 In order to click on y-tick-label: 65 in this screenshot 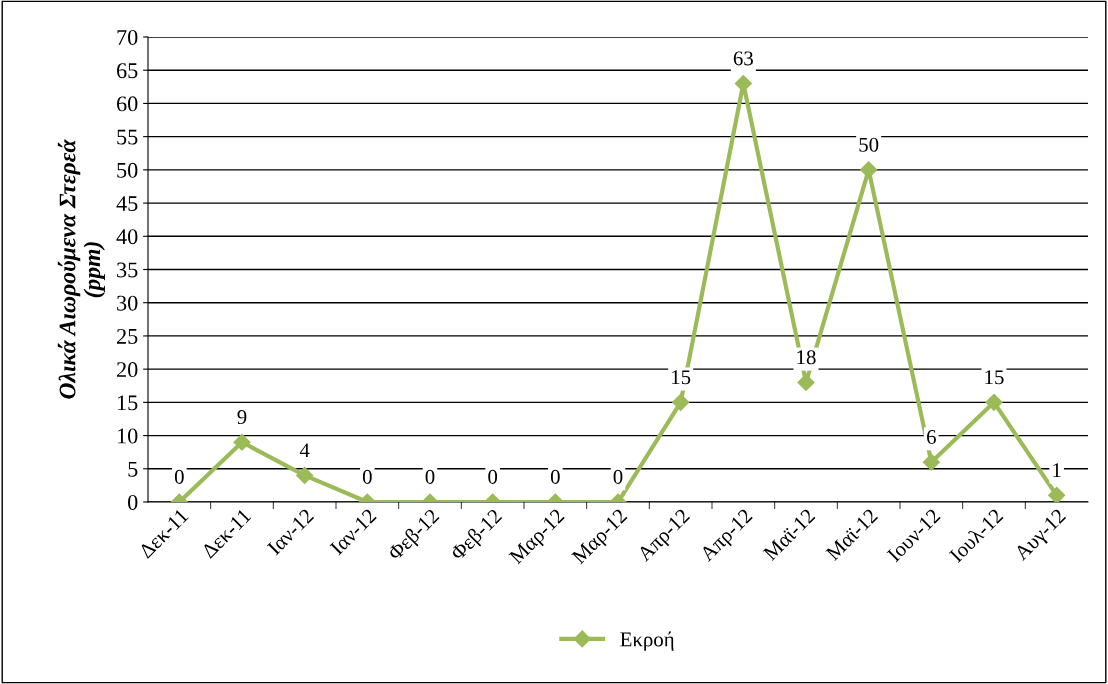, I will do `click(127, 71)`.